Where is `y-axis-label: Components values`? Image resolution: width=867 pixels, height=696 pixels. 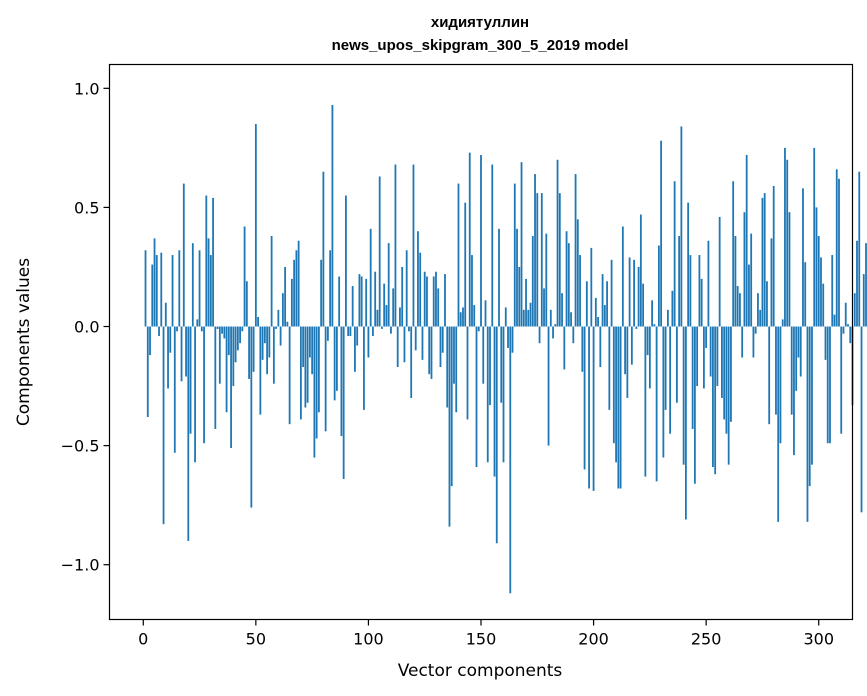 y-axis-label: Components values is located at coordinates (24, 342).